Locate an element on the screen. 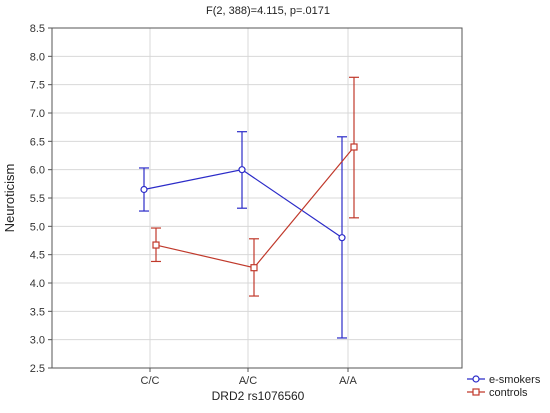  x-tick-label: C/C is located at coordinates (150, 381).